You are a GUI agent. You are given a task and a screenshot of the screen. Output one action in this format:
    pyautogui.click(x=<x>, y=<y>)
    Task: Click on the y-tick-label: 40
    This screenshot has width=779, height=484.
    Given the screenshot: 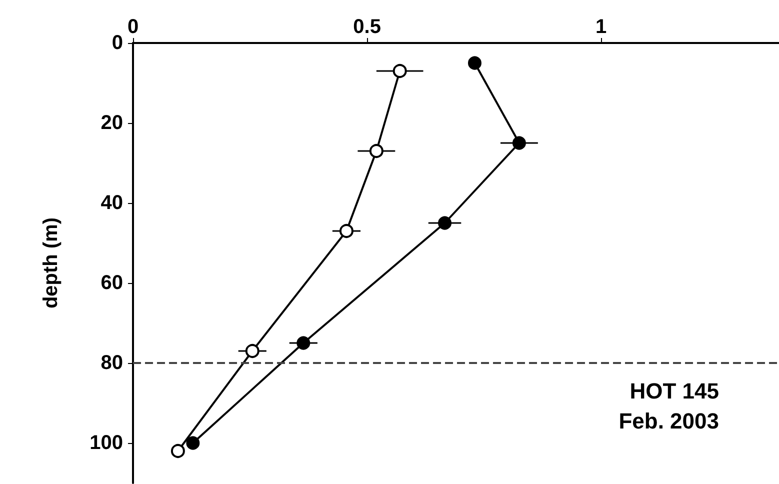 What is the action you would take?
    pyautogui.click(x=111, y=203)
    